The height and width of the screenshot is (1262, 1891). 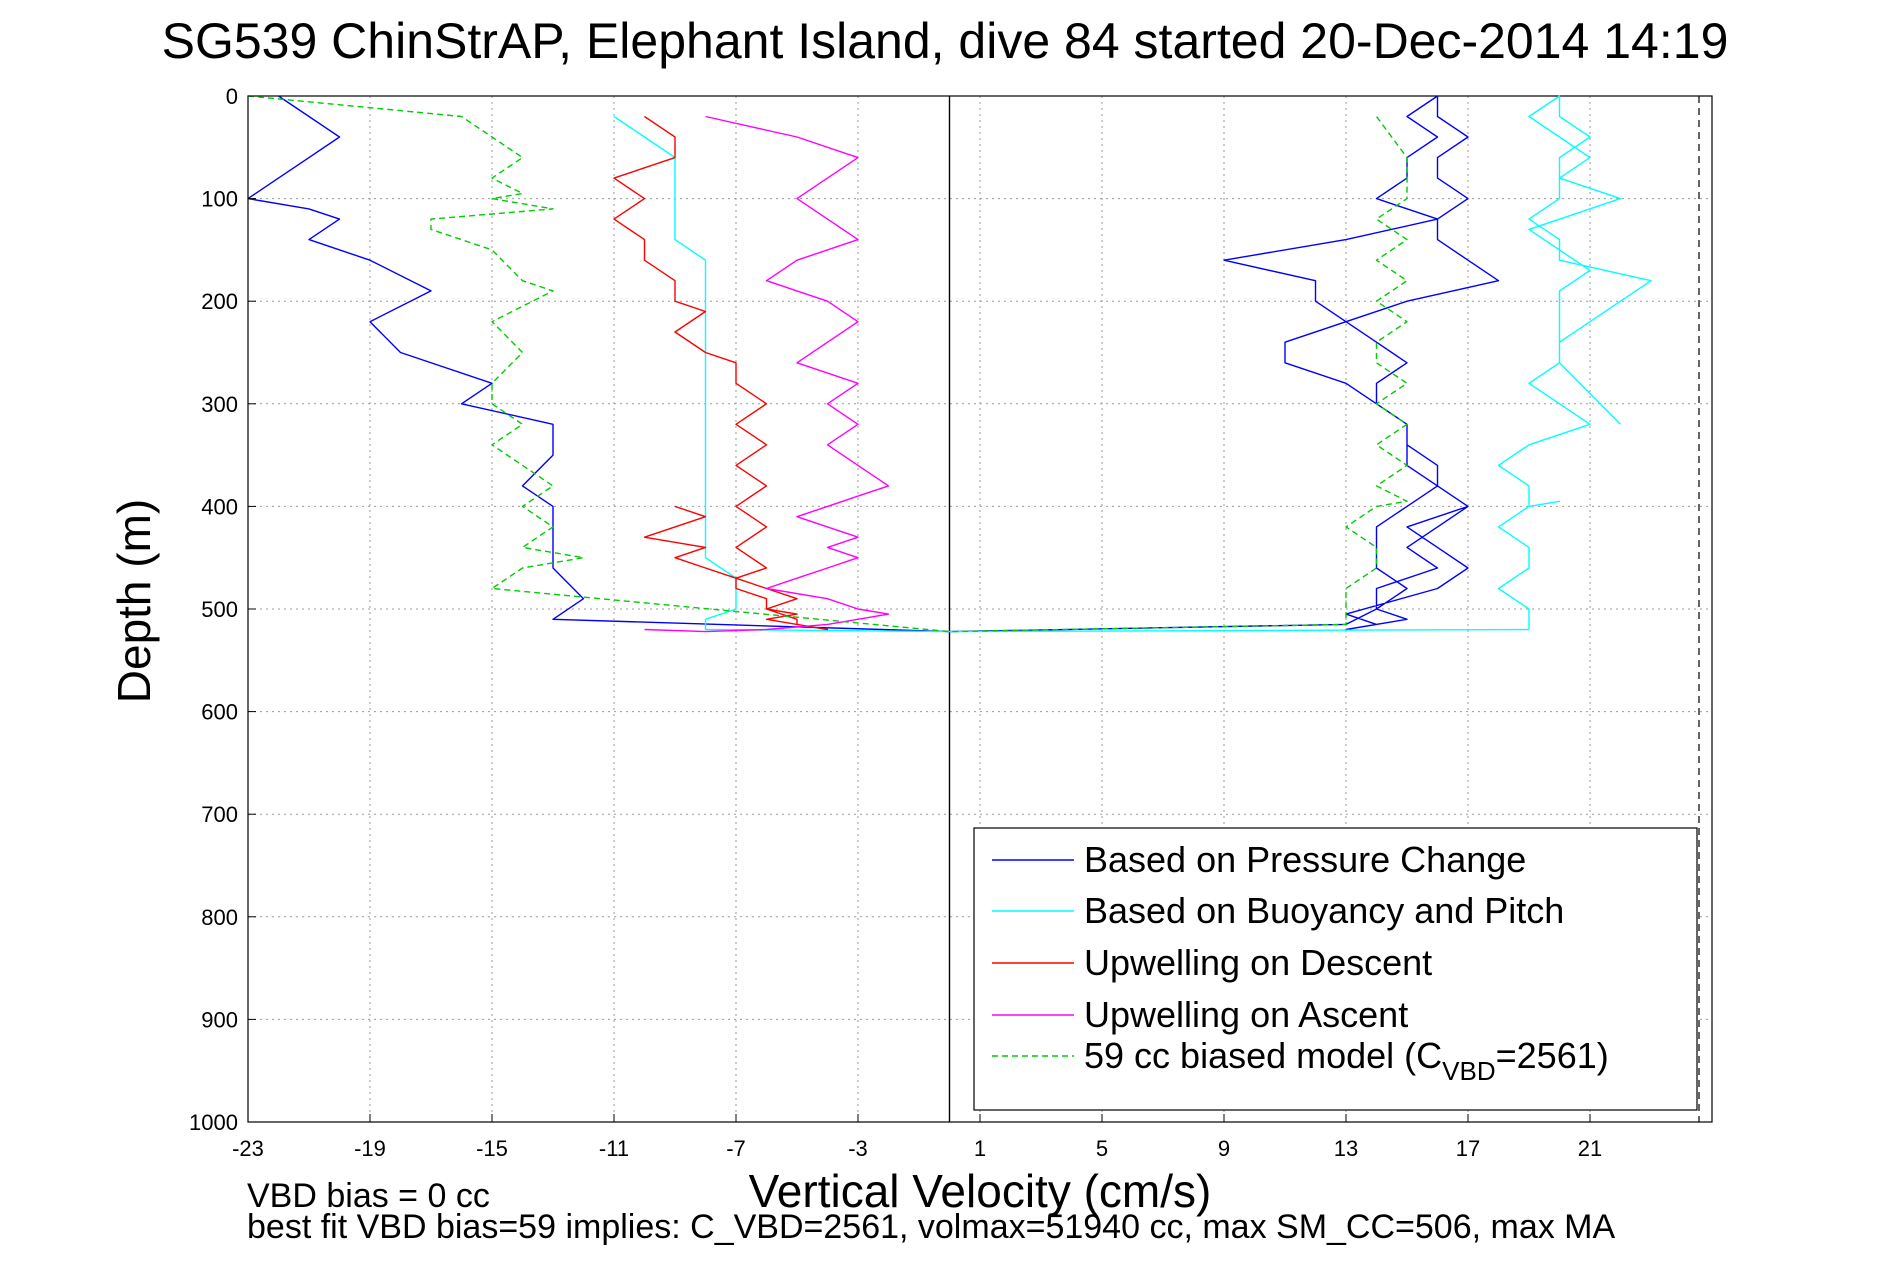 I want to click on x-axis-label: Vertical Velocity (cm/s), so click(x=980, y=1191).